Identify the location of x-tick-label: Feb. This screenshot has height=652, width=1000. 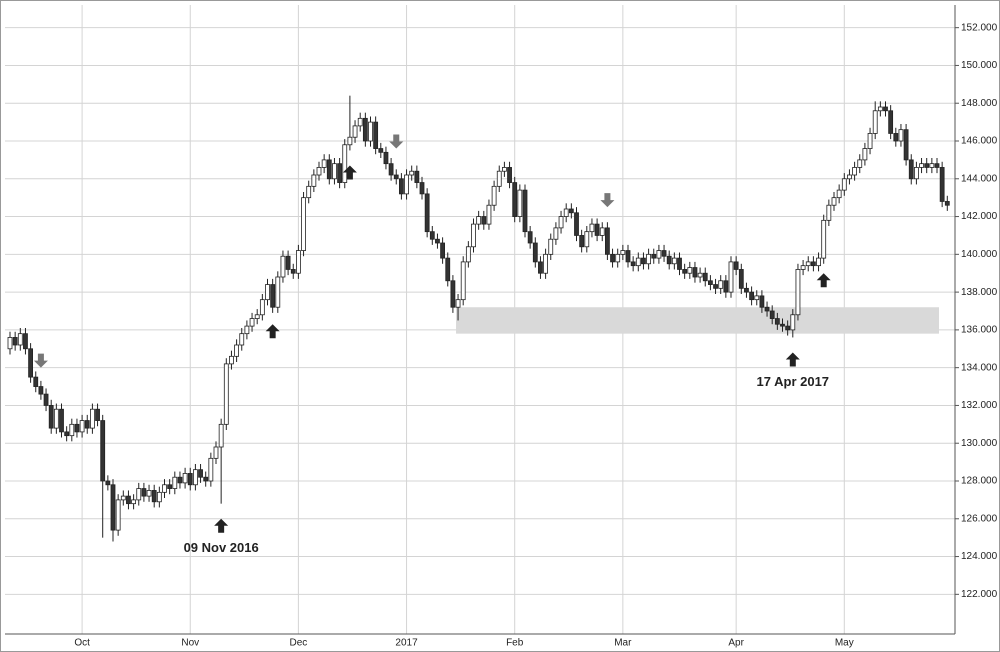
(515, 643).